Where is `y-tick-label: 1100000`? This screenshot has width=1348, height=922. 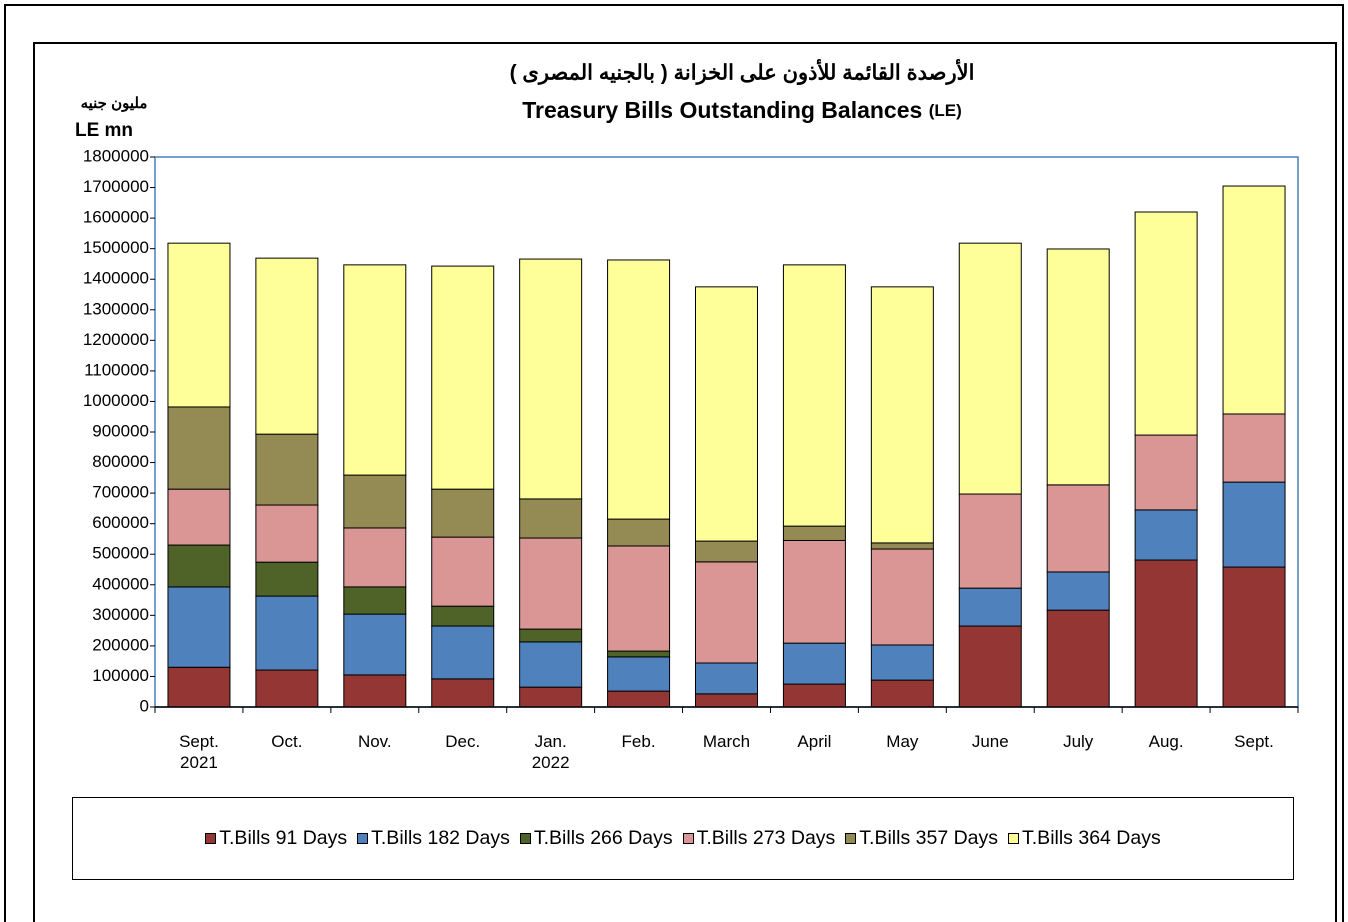 y-tick-label: 1100000 is located at coordinates (116, 369).